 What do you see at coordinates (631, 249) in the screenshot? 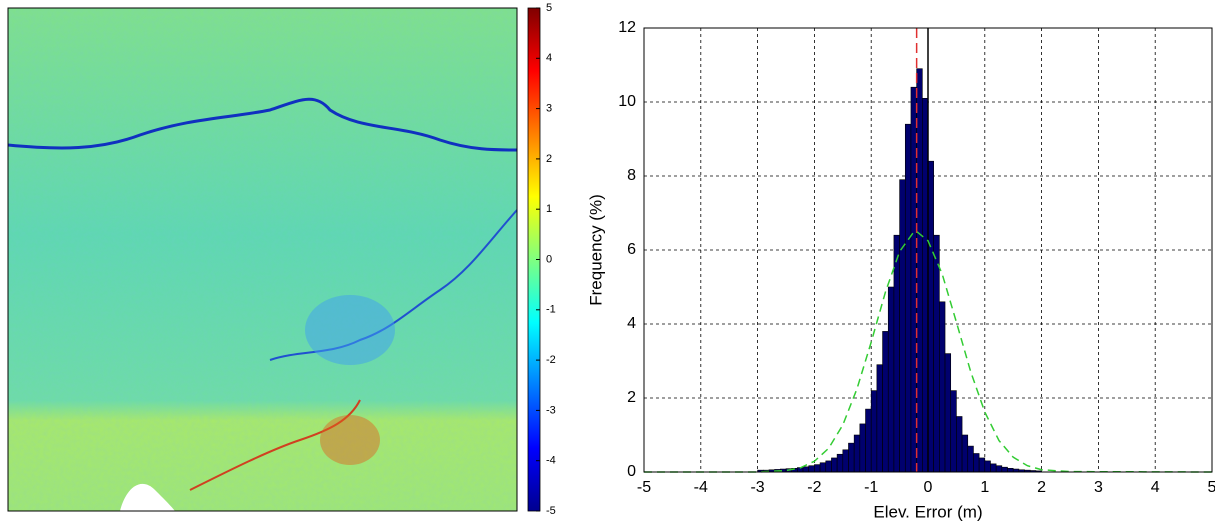
I see `y-tick-label: 6` at bounding box center [631, 249].